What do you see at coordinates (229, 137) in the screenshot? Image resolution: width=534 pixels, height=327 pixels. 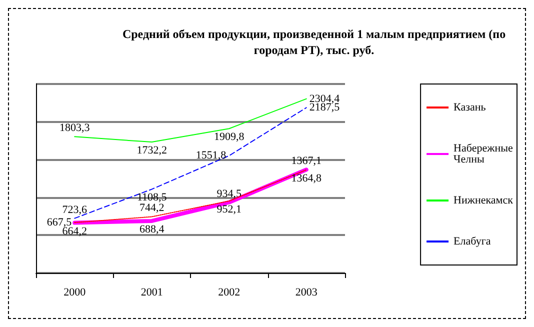 I see `data-label: 1909,8` at bounding box center [229, 137].